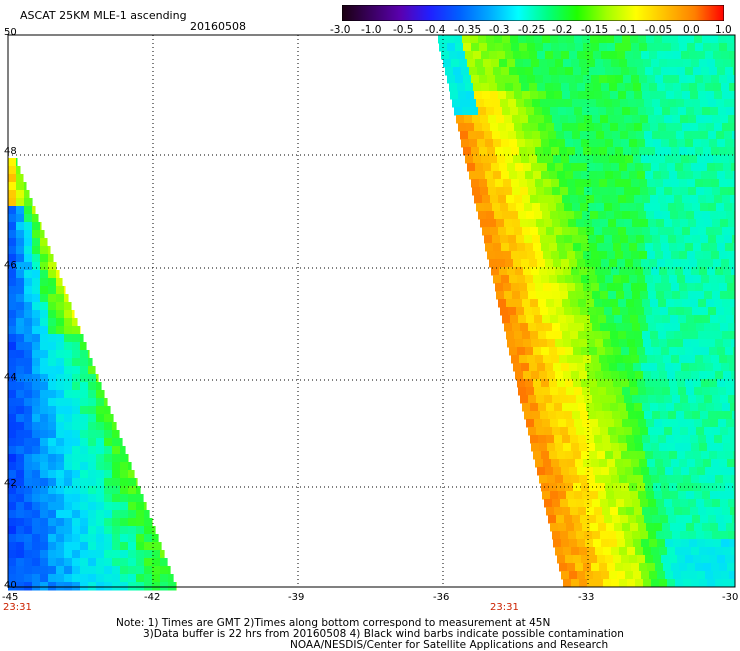 The width and height of the screenshot is (740, 651). What do you see at coordinates (659, 30) in the screenshot?
I see `colorbar-label: -0.05` at bounding box center [659, 30].